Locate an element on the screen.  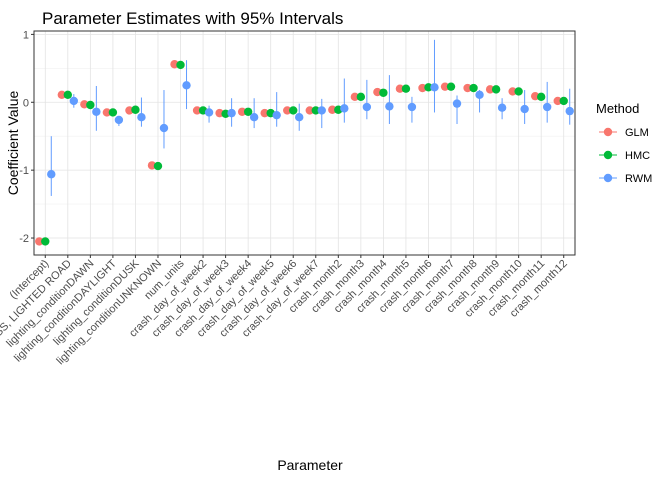
y-tick-label: 0 is located at coordinates (26, 103).